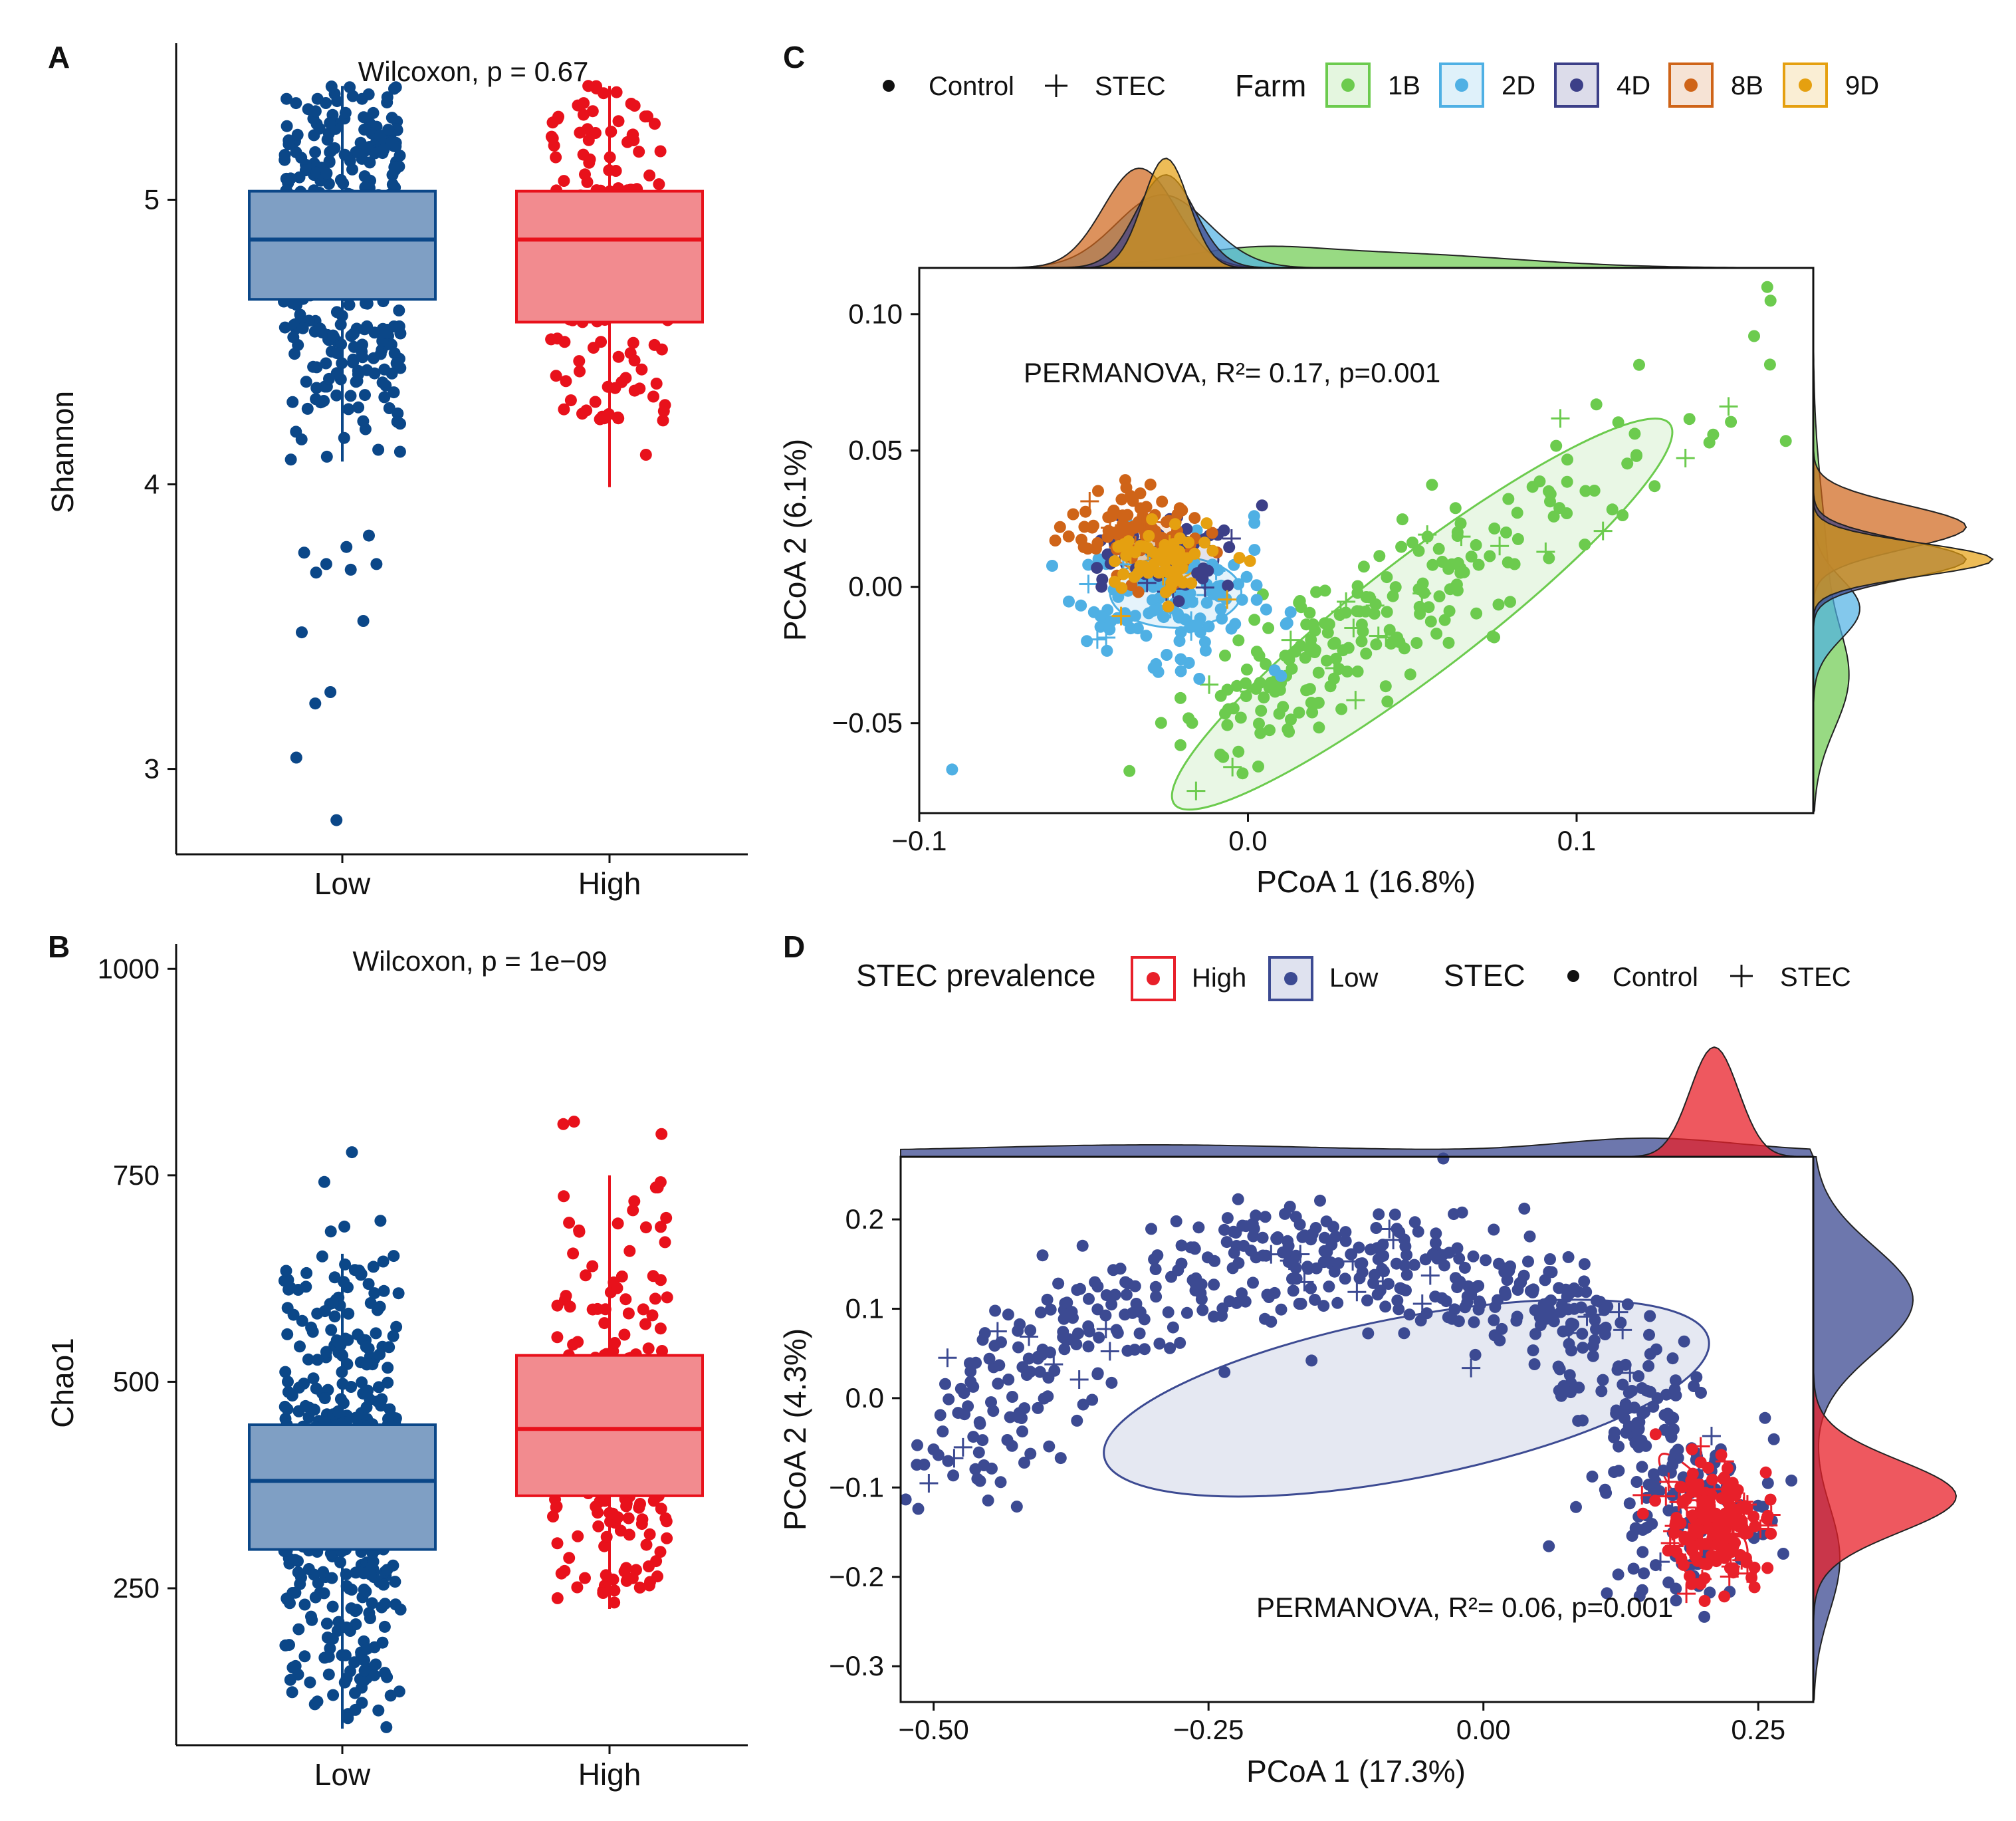 The height and width of the screenshot is (1821, 2016). What do you see at coordinates (1462, 85) in the screenshot?
I see `legend-farm-marker-icon` at bounding box center [1462, 85].